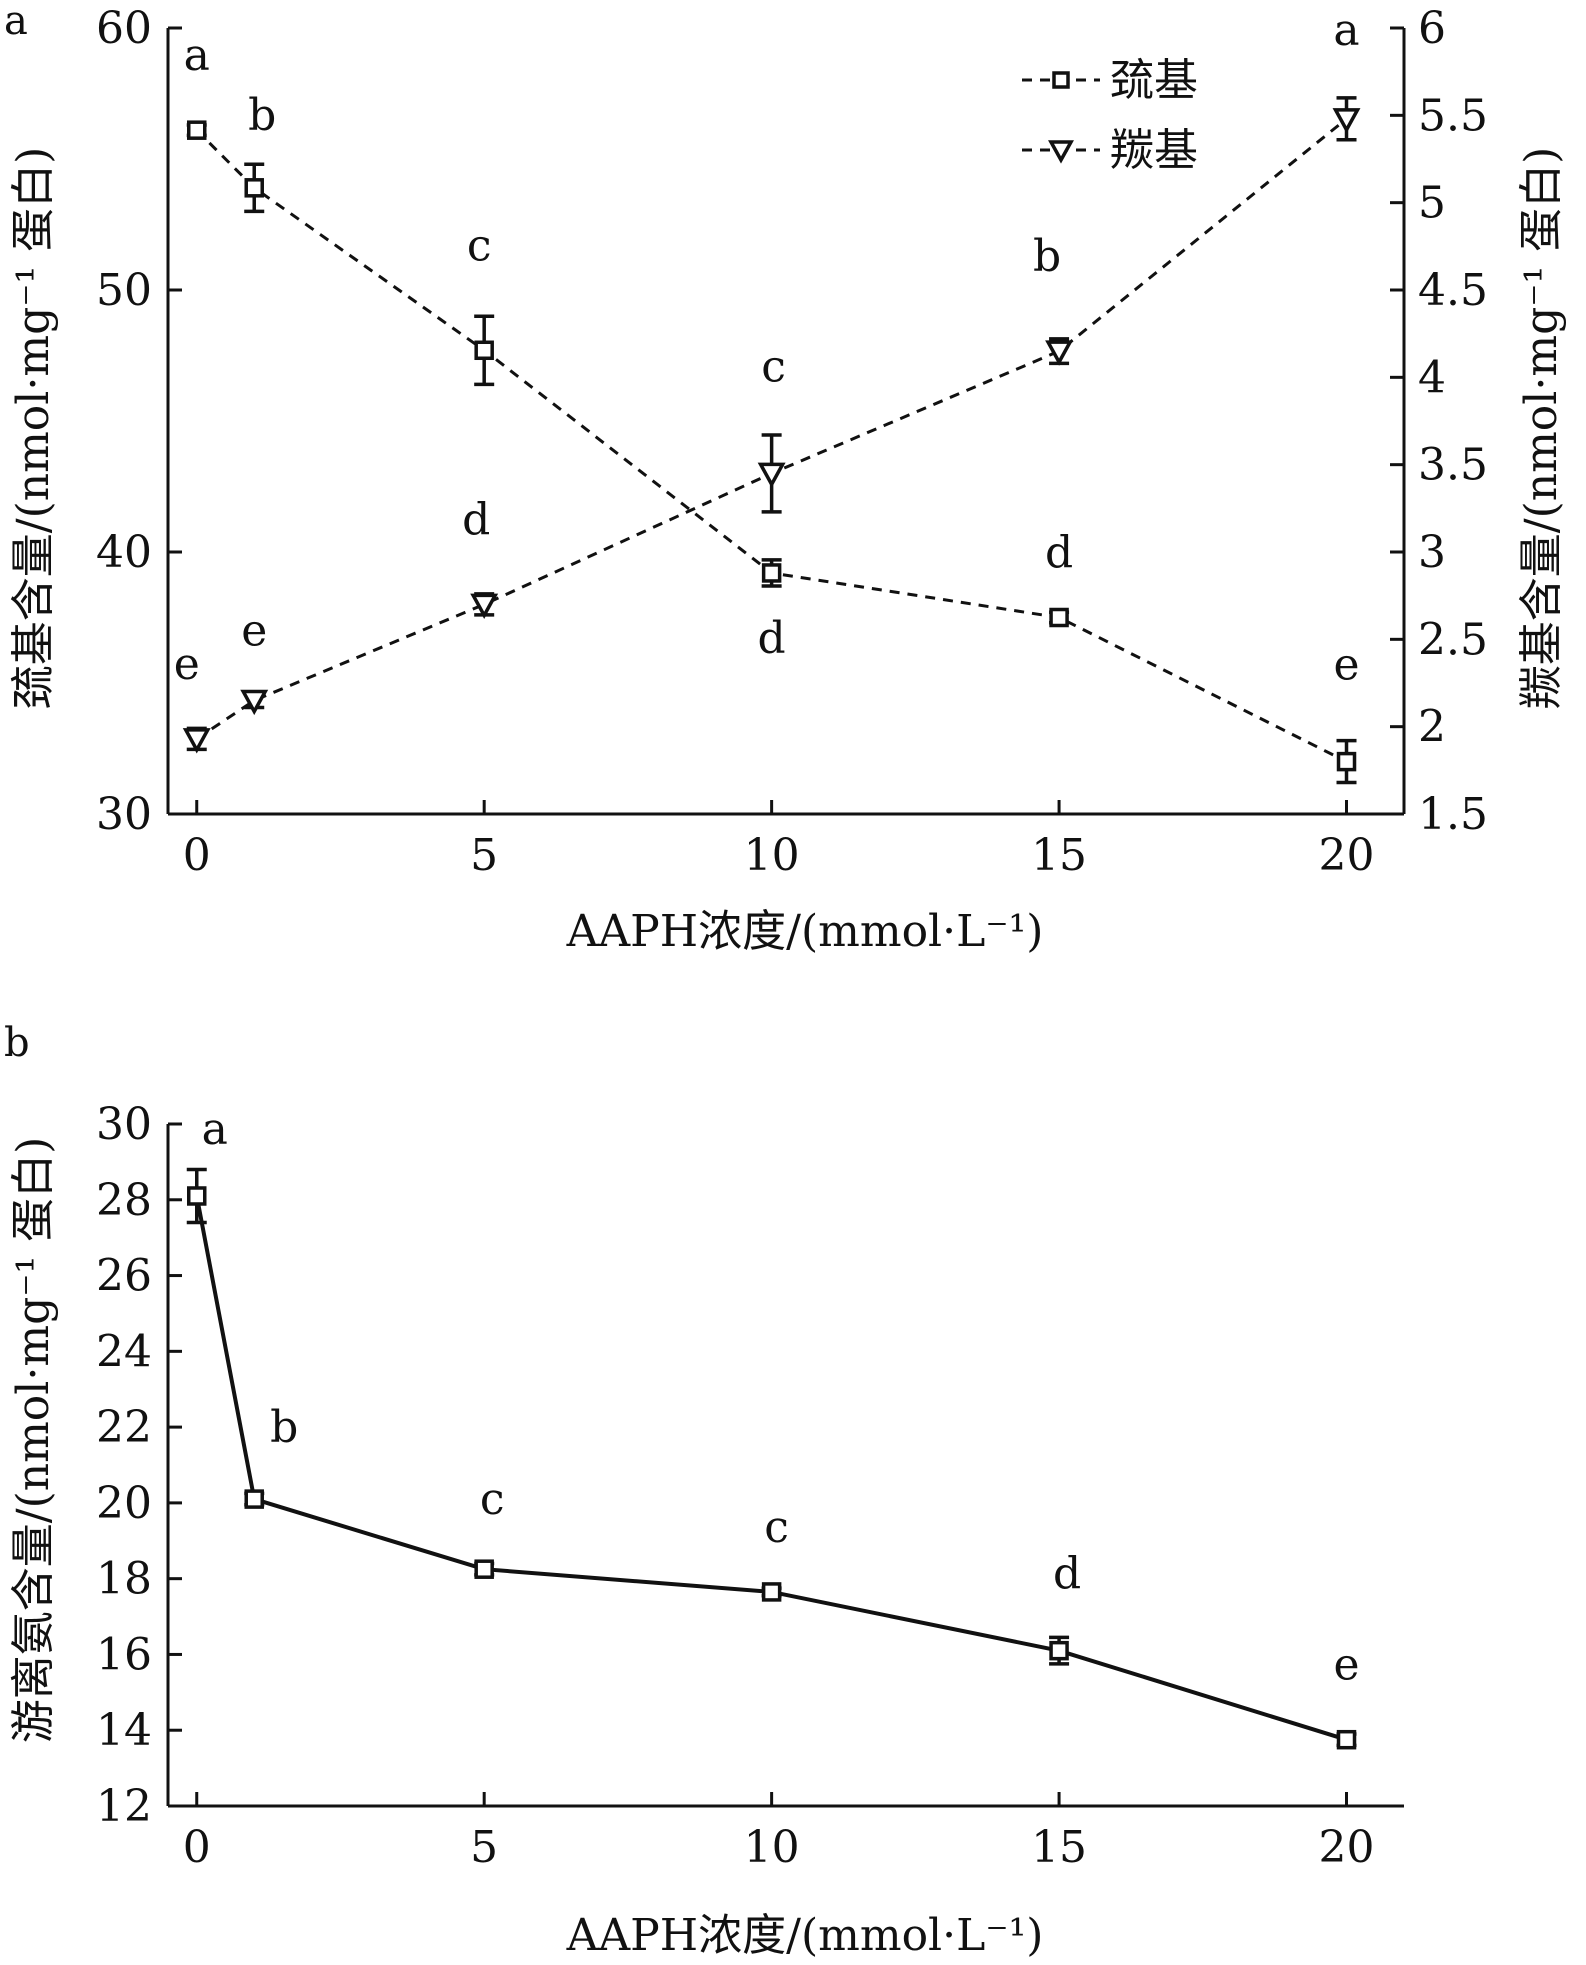 The image size is (1586, 1965). What do you see at coordinates (1432, 28) in the screenshot?
I see `y-tick-label-right: 6` at bounding box center [1432, 28].